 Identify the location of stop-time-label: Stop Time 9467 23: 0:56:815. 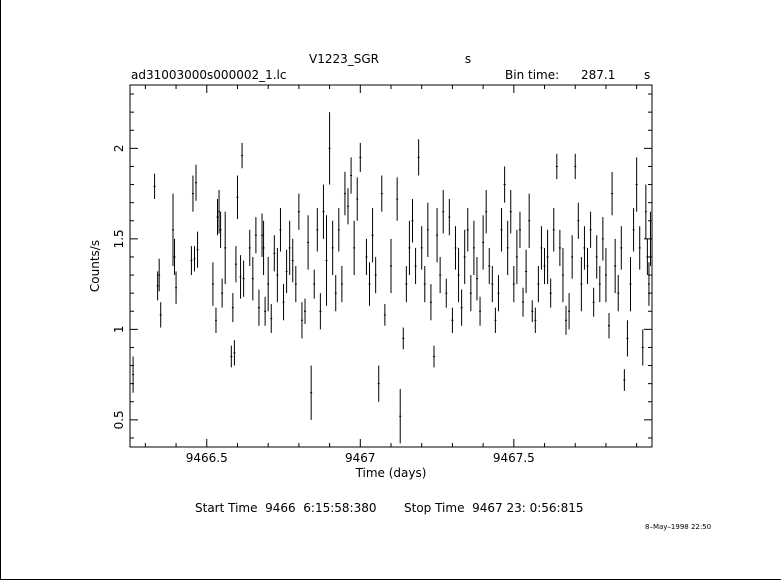
(493, 508).